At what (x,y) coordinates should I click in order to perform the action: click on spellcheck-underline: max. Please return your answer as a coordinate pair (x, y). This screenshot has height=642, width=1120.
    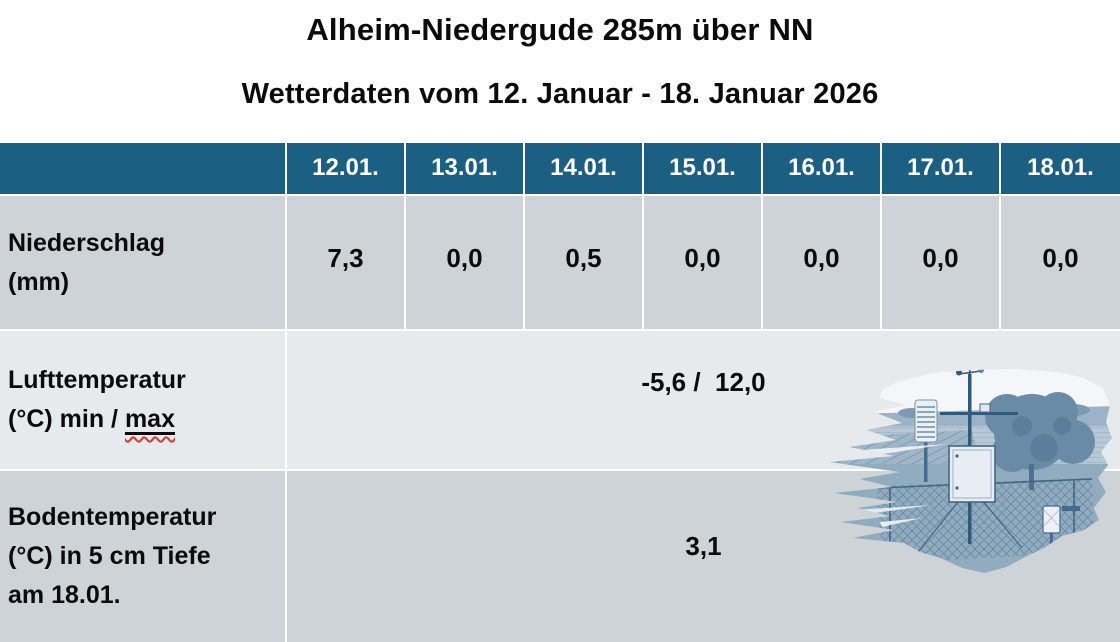
    Looking at the image, I should click on (150, 419).